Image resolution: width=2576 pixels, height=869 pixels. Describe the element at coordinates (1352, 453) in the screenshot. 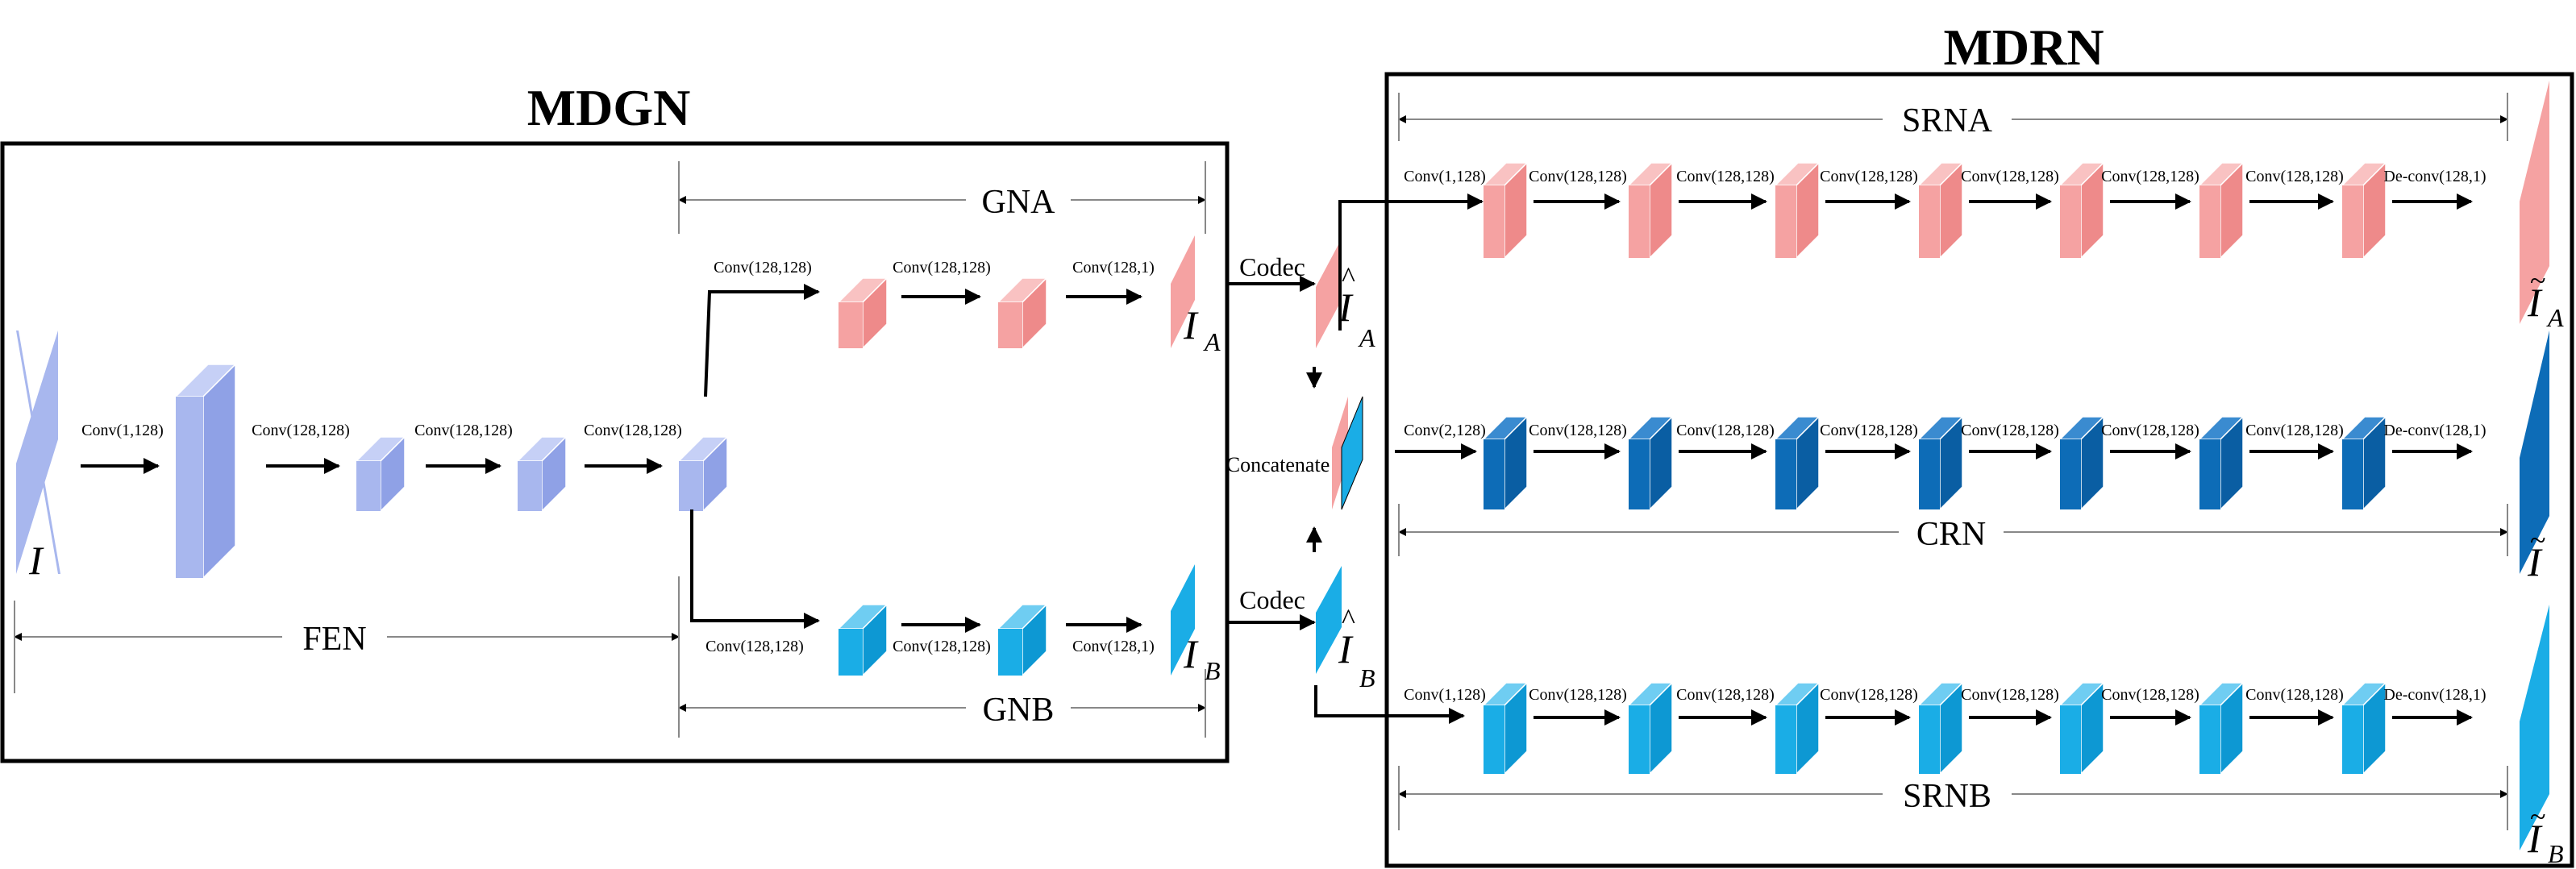

I see `concat-plane-b` at that location.